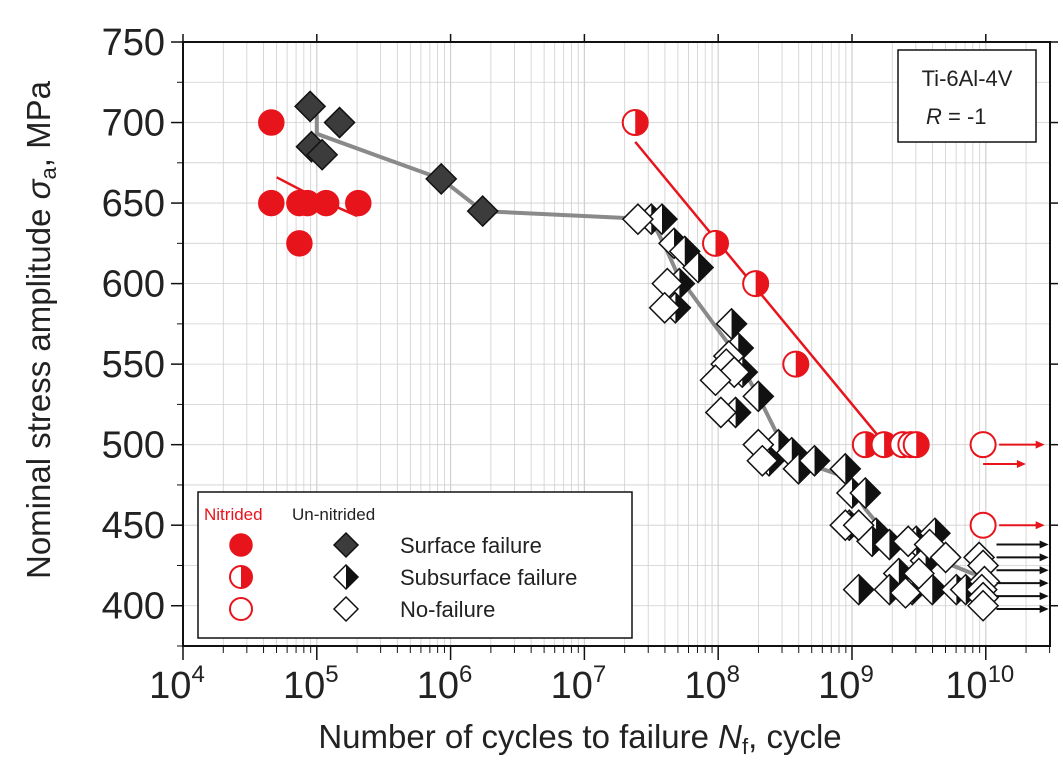  Describe the element at coordinates (48, 172) in the screenshot. I see `y-axis-label-sub: a` at that location.